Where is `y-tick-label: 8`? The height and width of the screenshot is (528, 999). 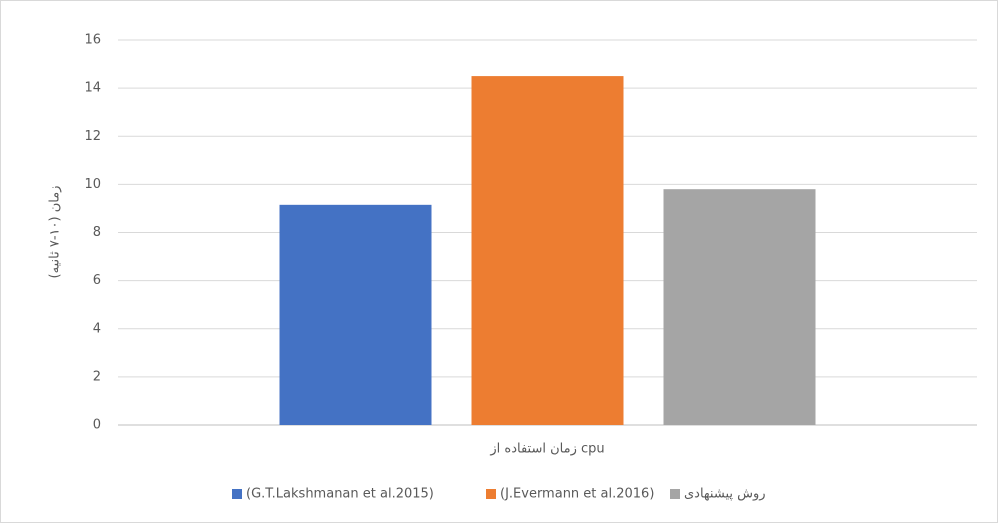 y-tick-label: 8 is located at coordinates (97, 232).